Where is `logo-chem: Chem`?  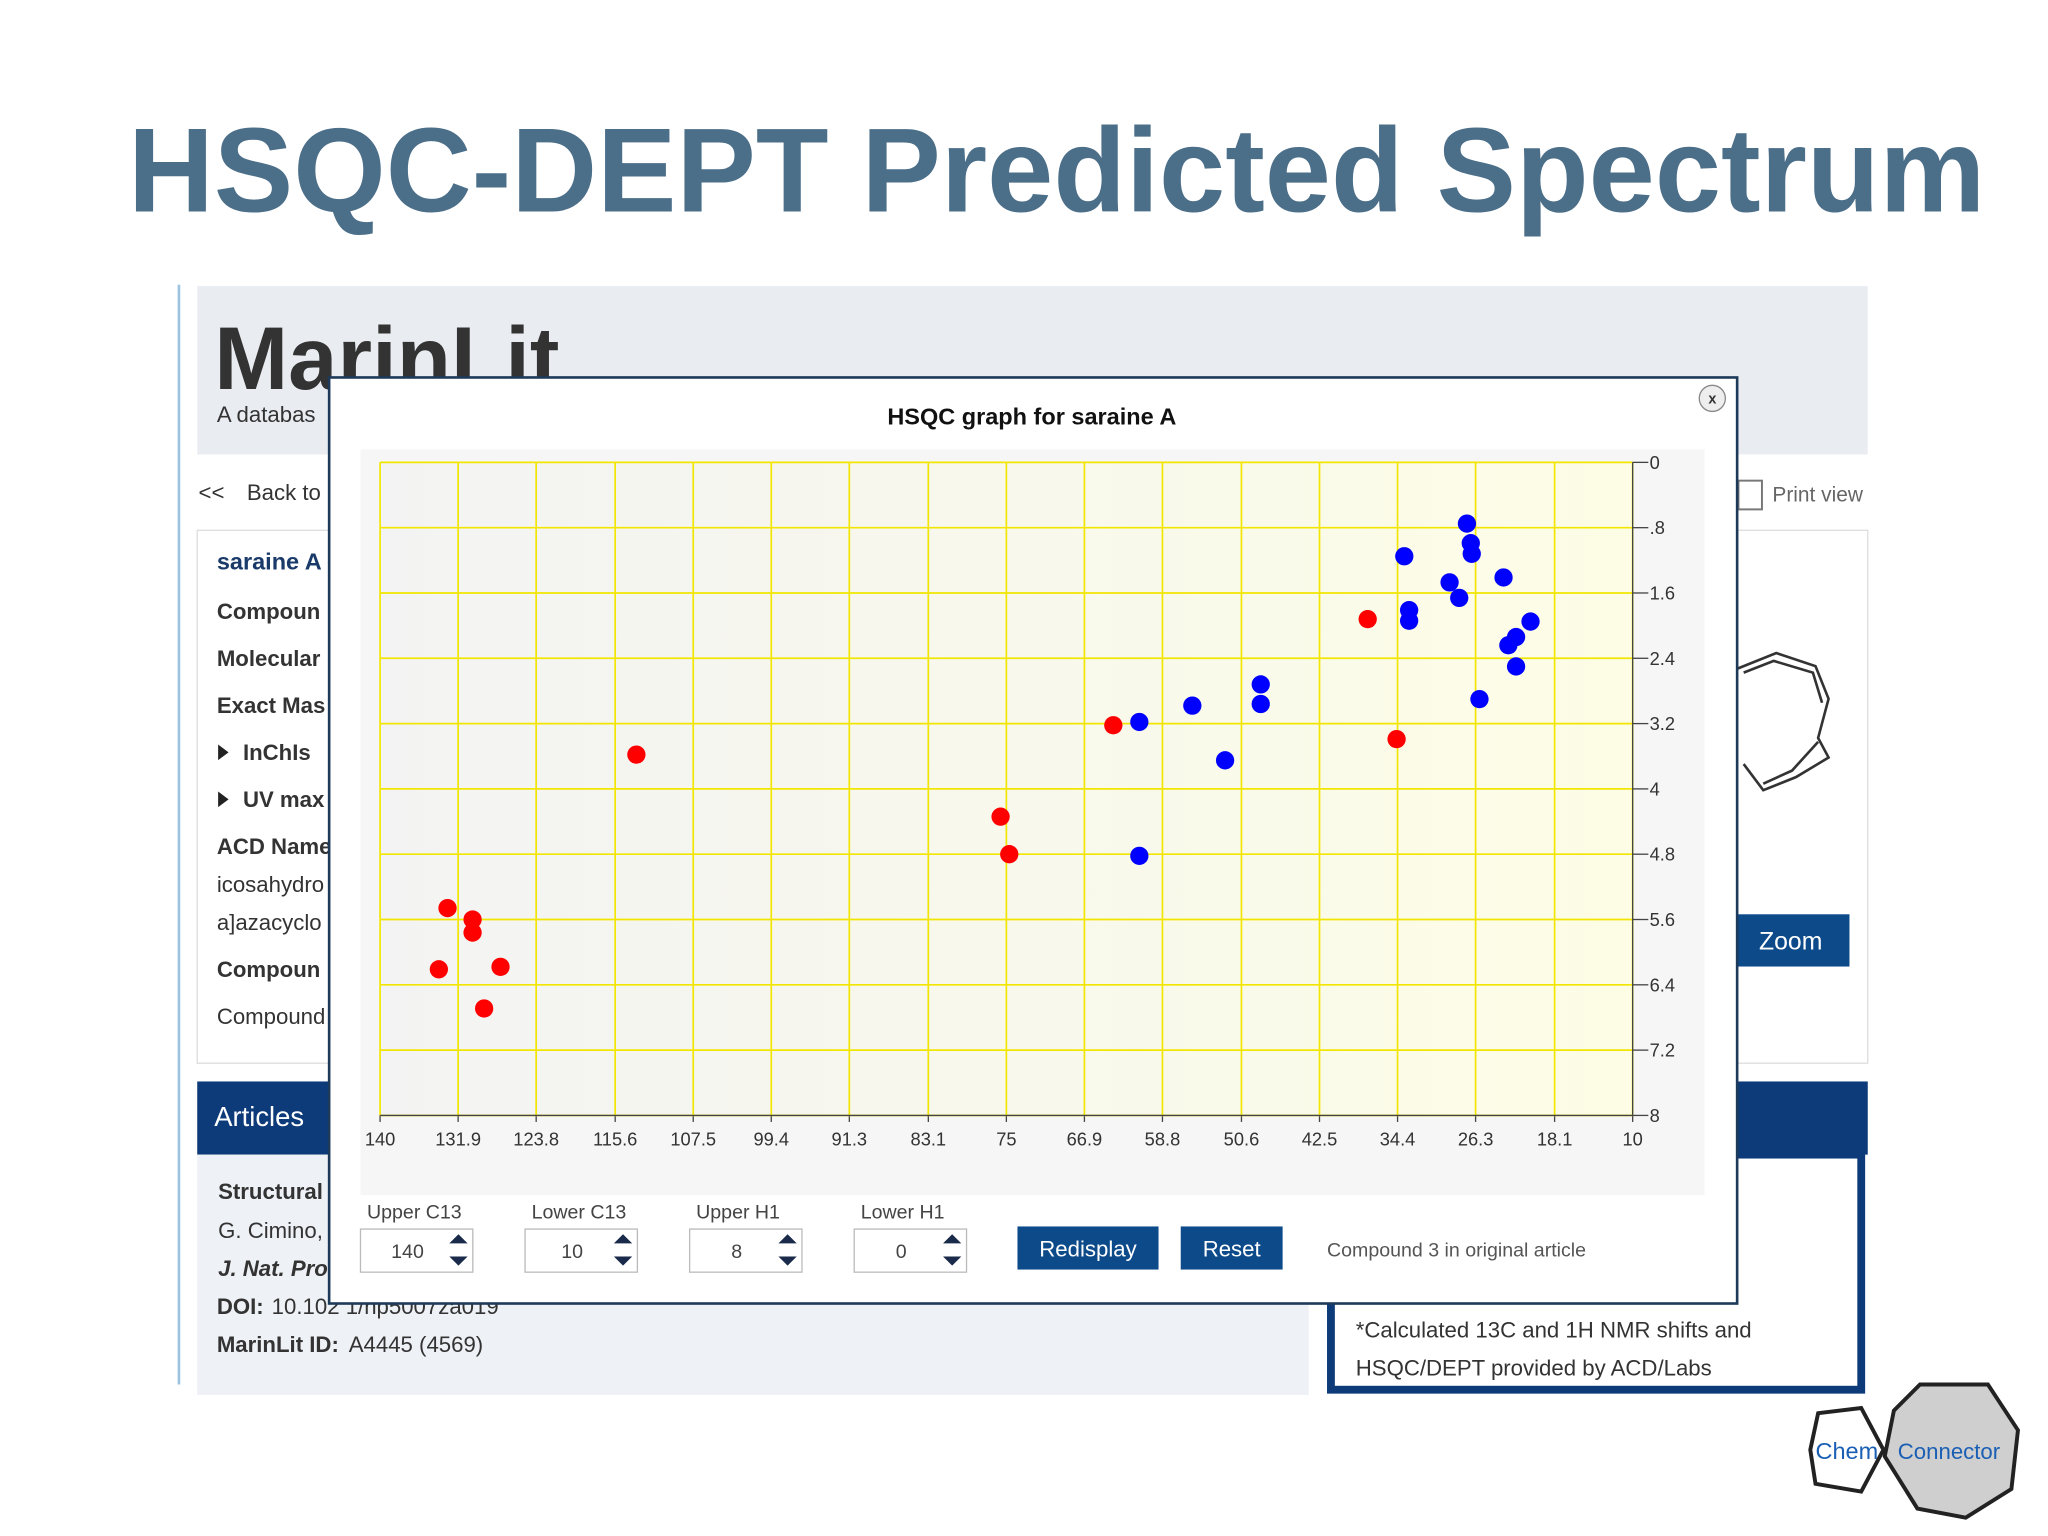
logo-chem: Chem is located at coordinates (1847, 1451).